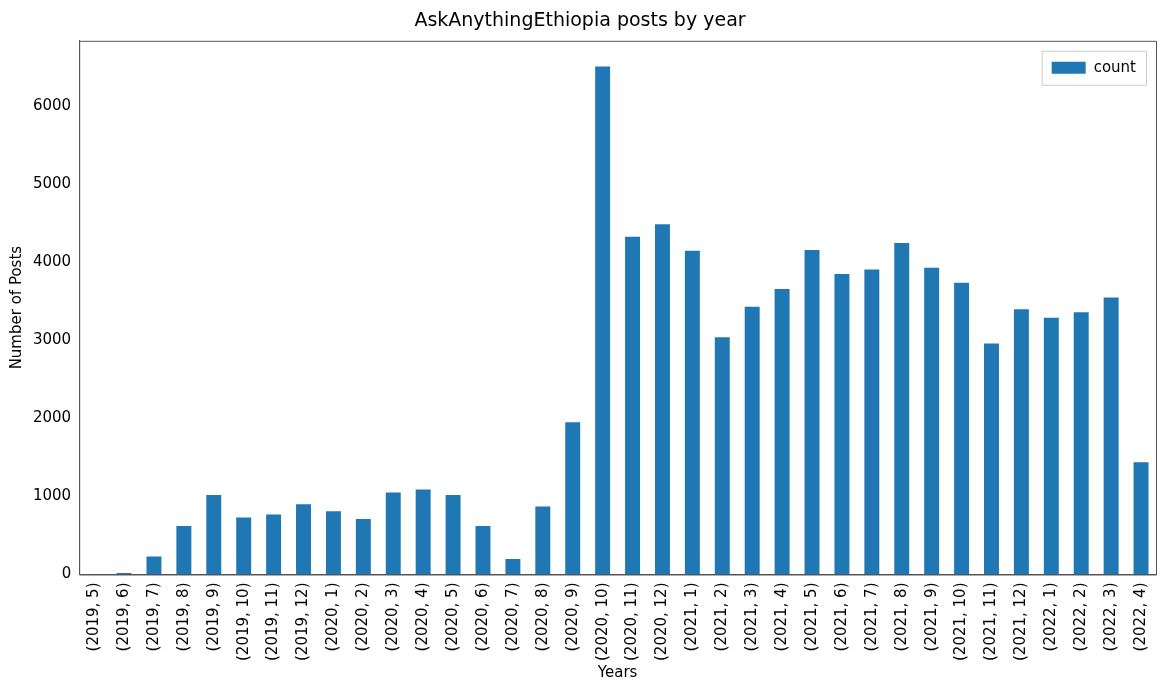  What do you see at coordinates (1115, 66) in the screenshot?
I see `legend-label: count` at bounding box center [1115, 66].